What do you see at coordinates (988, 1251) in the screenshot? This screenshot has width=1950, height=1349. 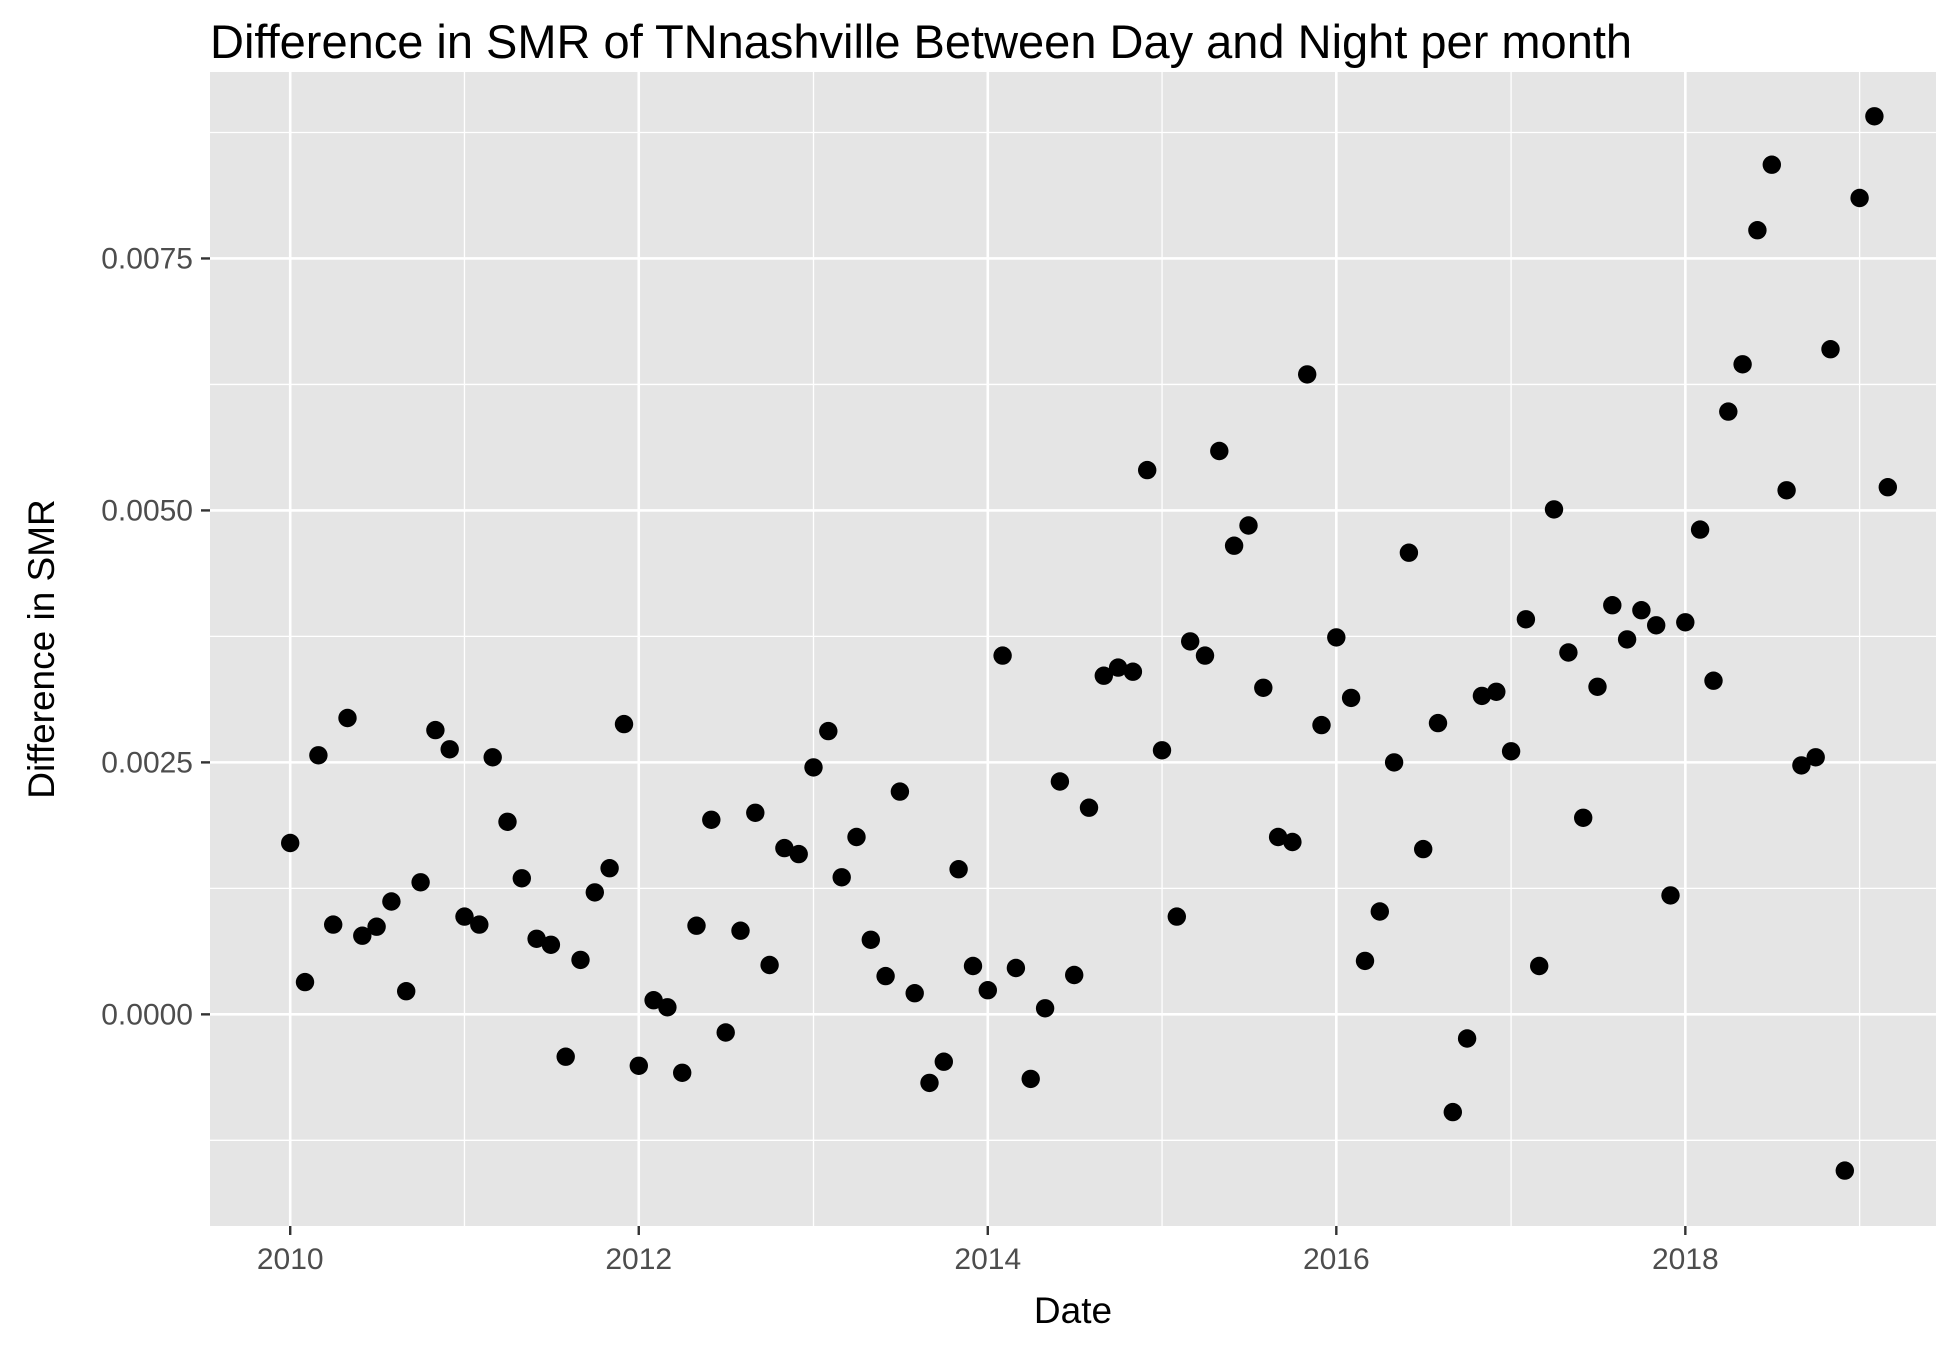 I see `x-axis-ticks: 2010 2012 2014 2016 2018` at bounding box center [988, 1251].